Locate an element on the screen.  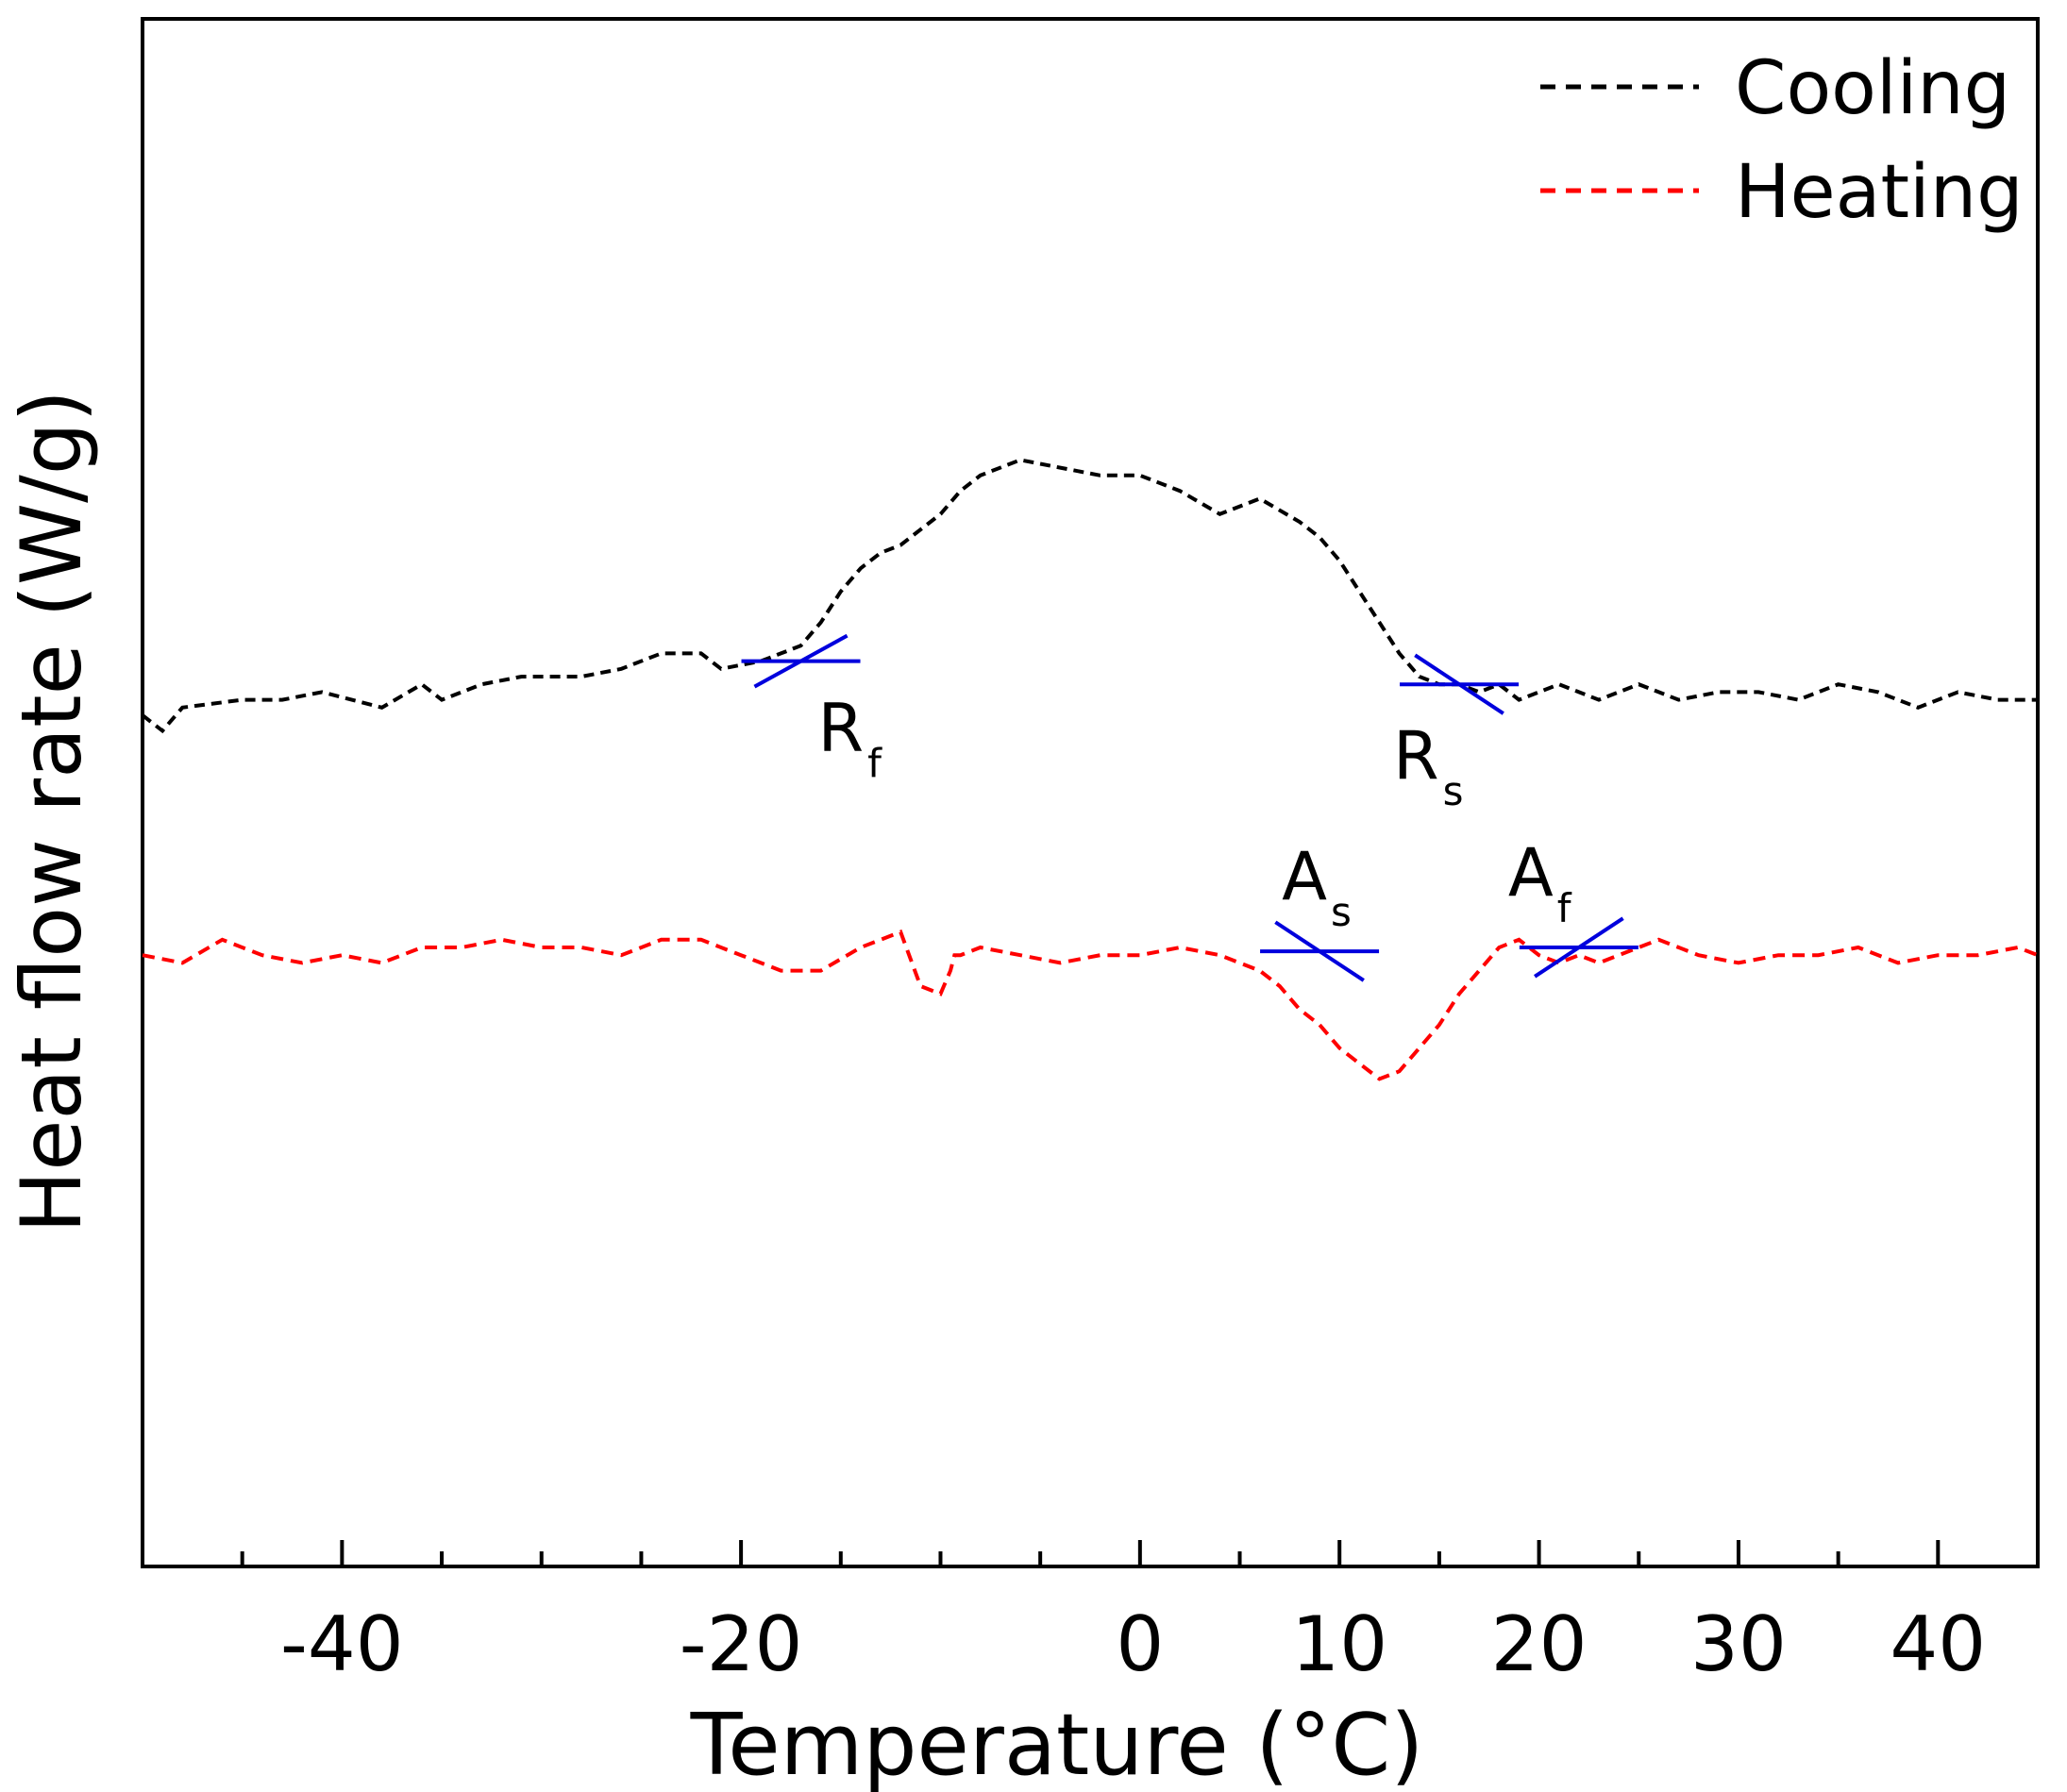
x-tick-label: -40 is located at coordinates (342, 1644).